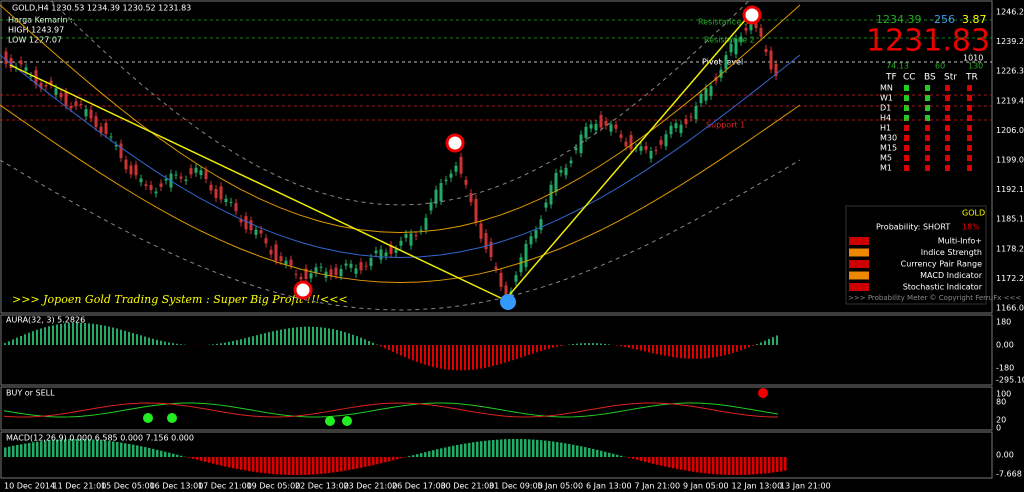  I want to click on probability-item: Stochastic Indicator, so click(943, 287).